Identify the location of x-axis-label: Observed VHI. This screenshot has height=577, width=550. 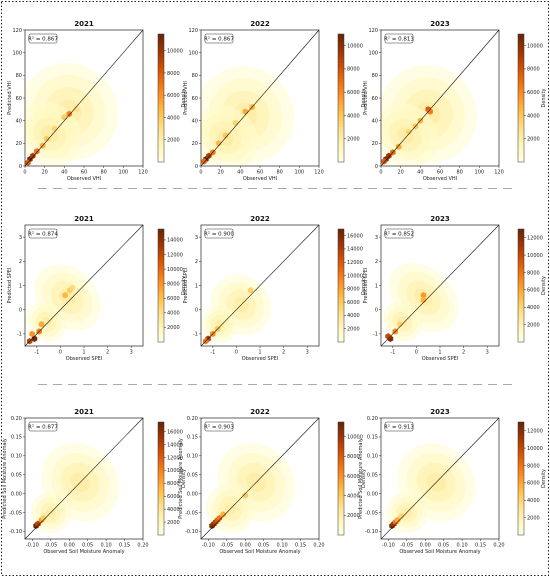
(260, 179).